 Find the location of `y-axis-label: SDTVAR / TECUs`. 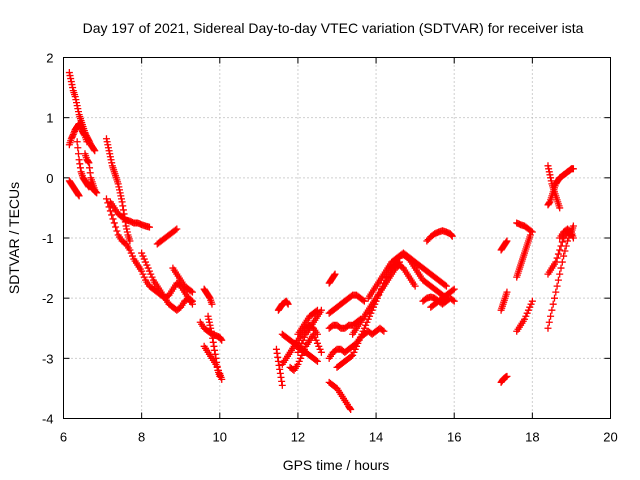

y-axis-label: SDTVAR / TECUs is located at coordinates (14, 238).